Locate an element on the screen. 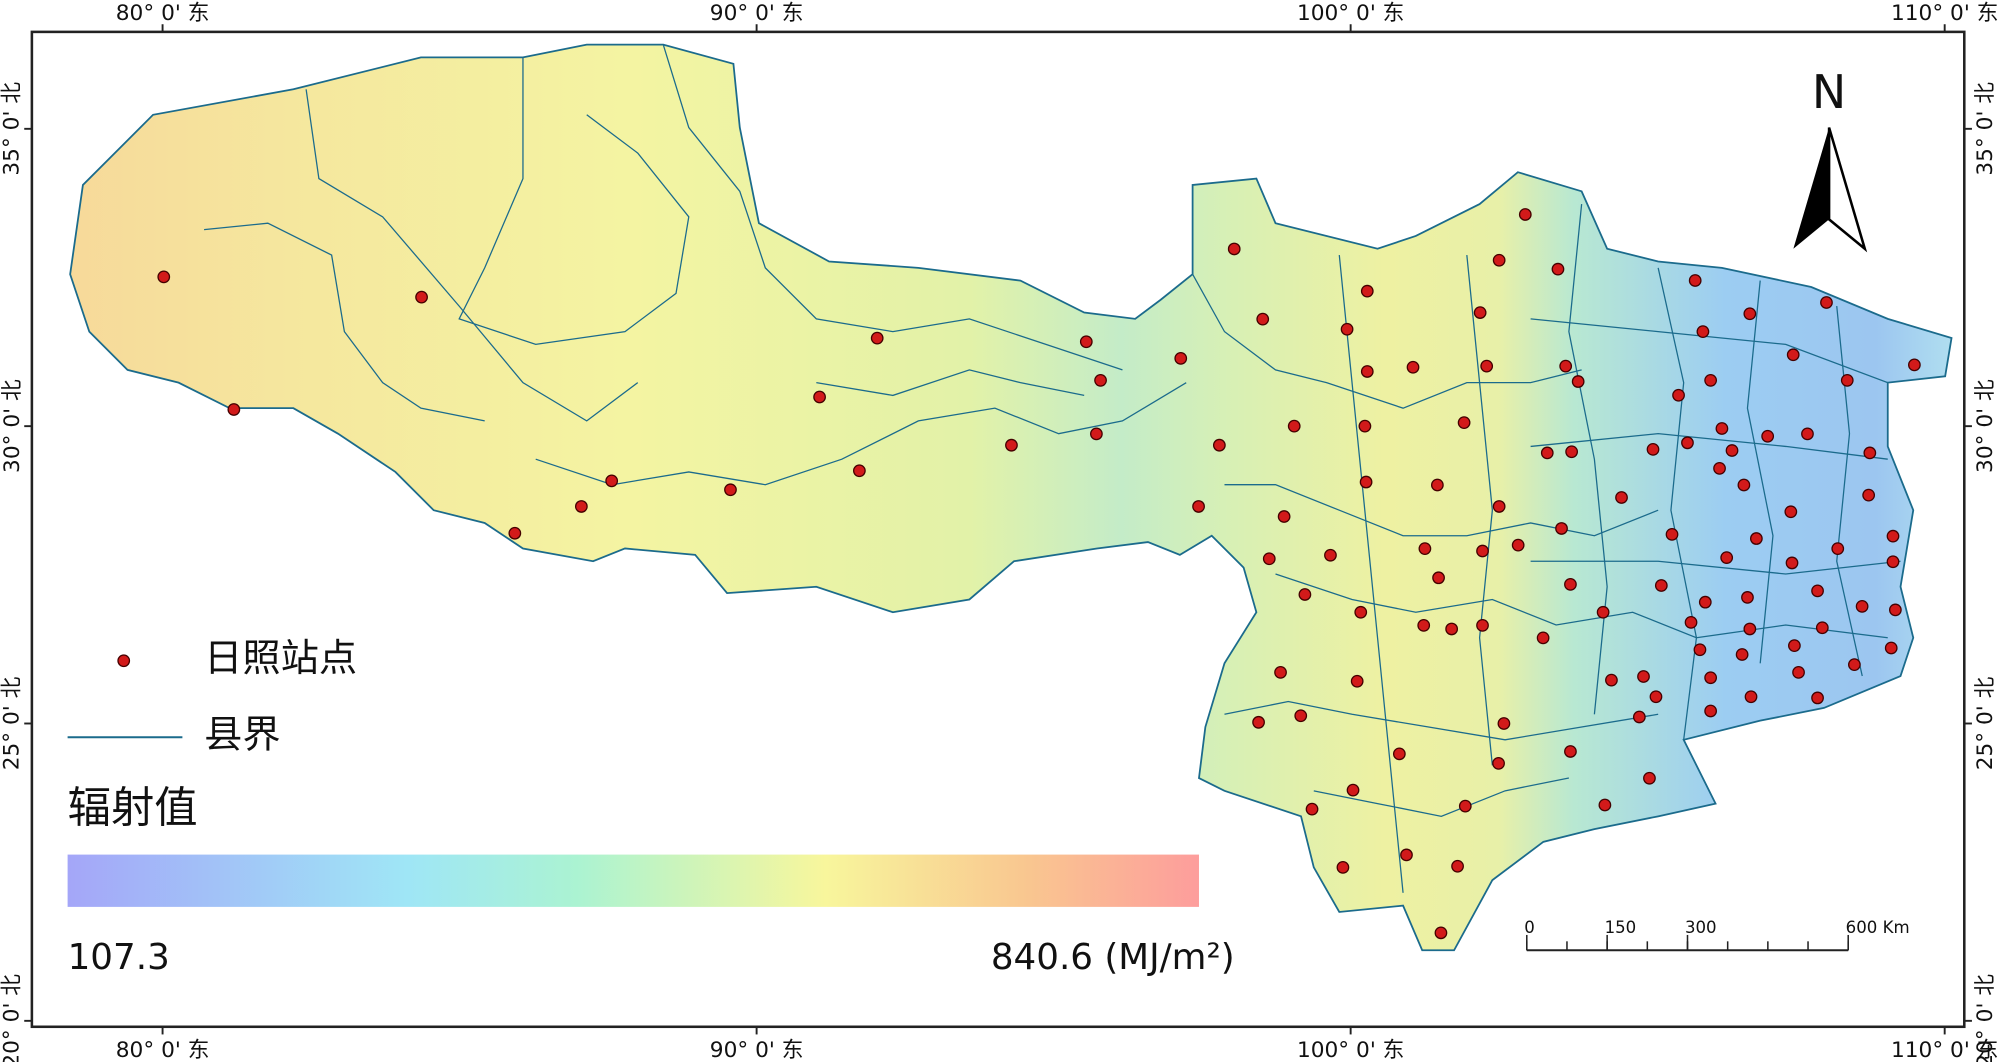 This screenshot has height=1062, width=2000. lat-label-left: 35° 0' 北 is located at coordinates (12, 129).